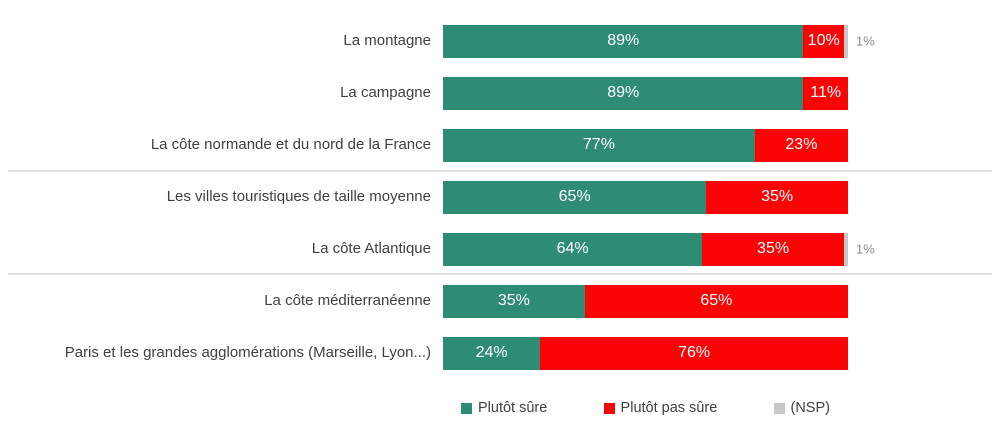 Image resolution: width=1000 pixels, height=441 pixels. I want to click on segment-pas-sure: 10%, so click(823, 41).